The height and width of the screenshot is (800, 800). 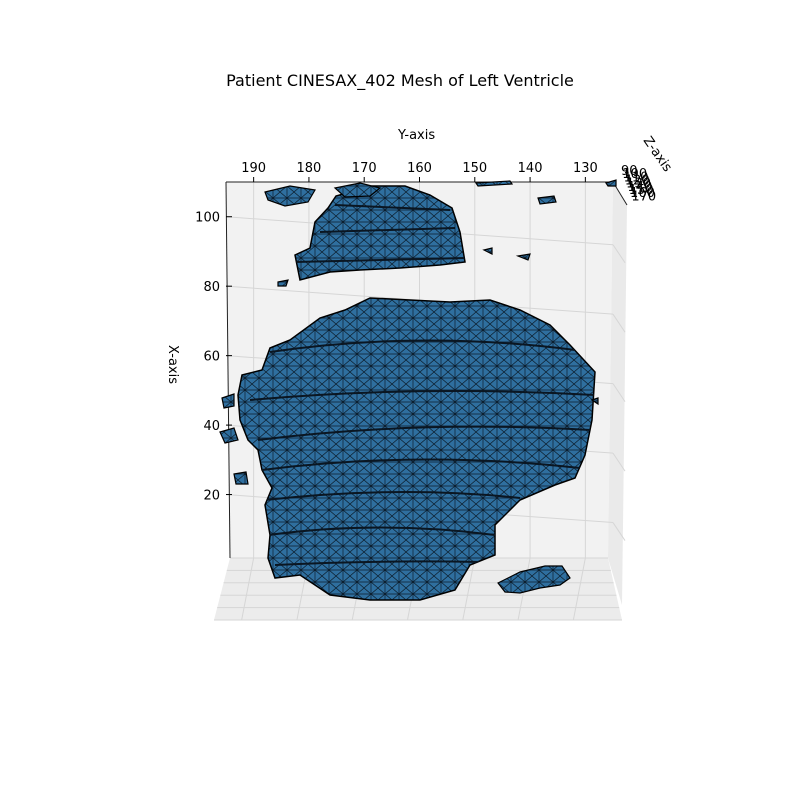 I want to click on z-tick-label: 160, so click(x=642, y=193).